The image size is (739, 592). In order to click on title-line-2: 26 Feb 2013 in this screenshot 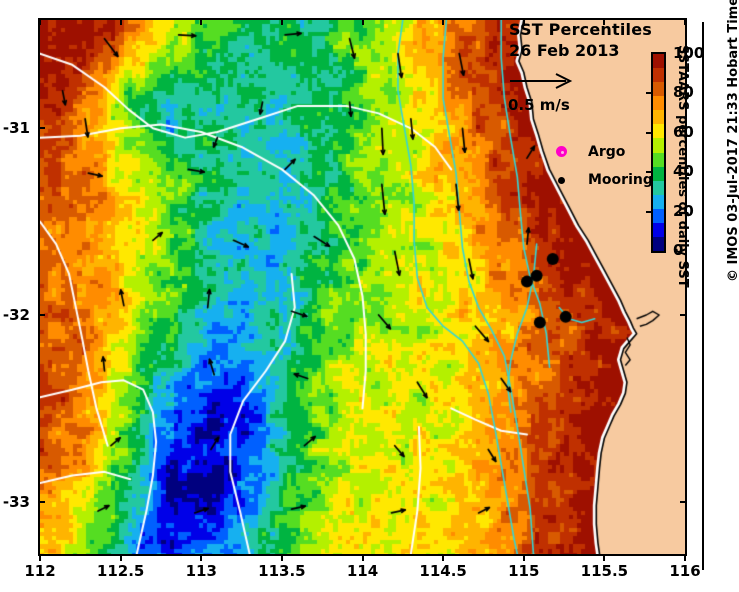, I will do `click(564, 50)`.